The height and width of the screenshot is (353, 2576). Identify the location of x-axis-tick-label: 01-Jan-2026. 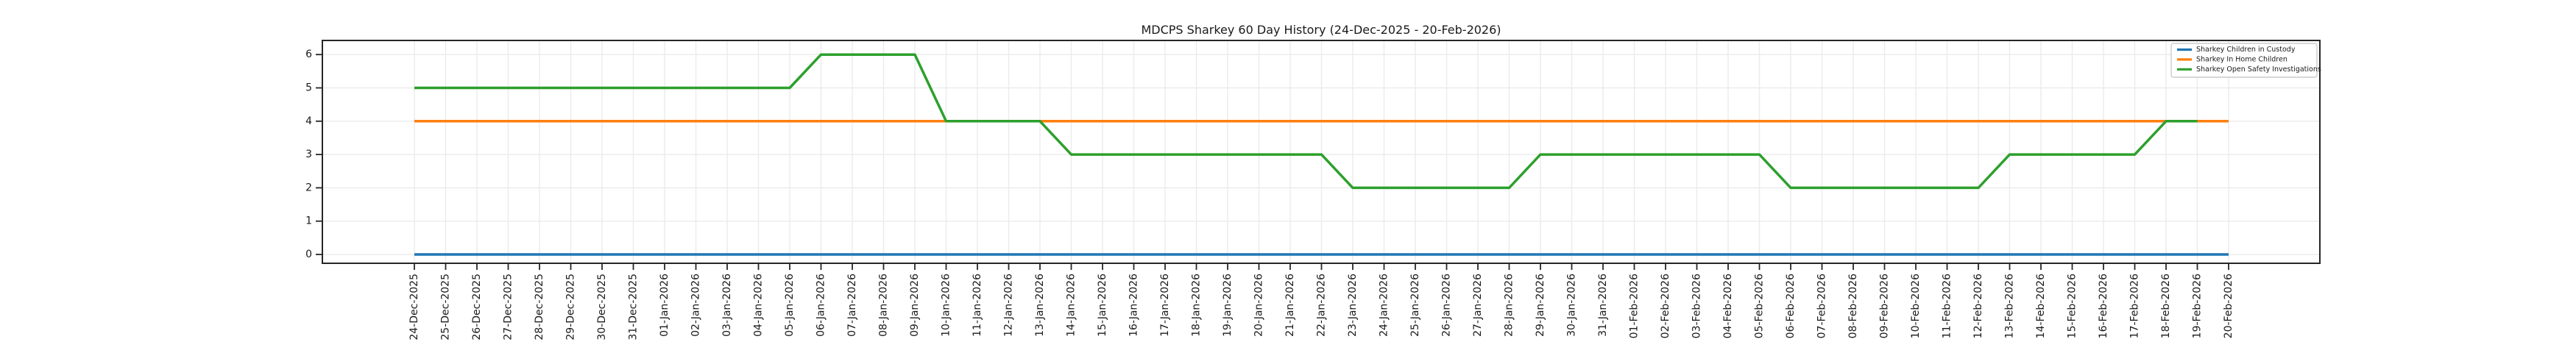
(664, 306).